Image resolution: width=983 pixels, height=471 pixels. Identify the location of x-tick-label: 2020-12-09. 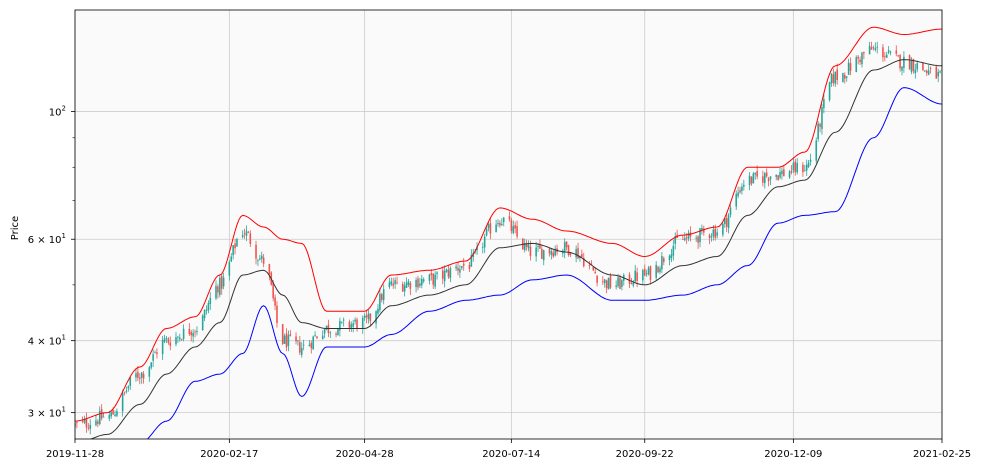
(793, 454).